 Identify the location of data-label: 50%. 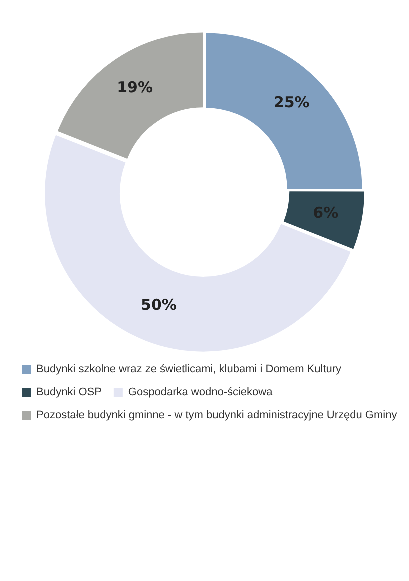
(159, 305).